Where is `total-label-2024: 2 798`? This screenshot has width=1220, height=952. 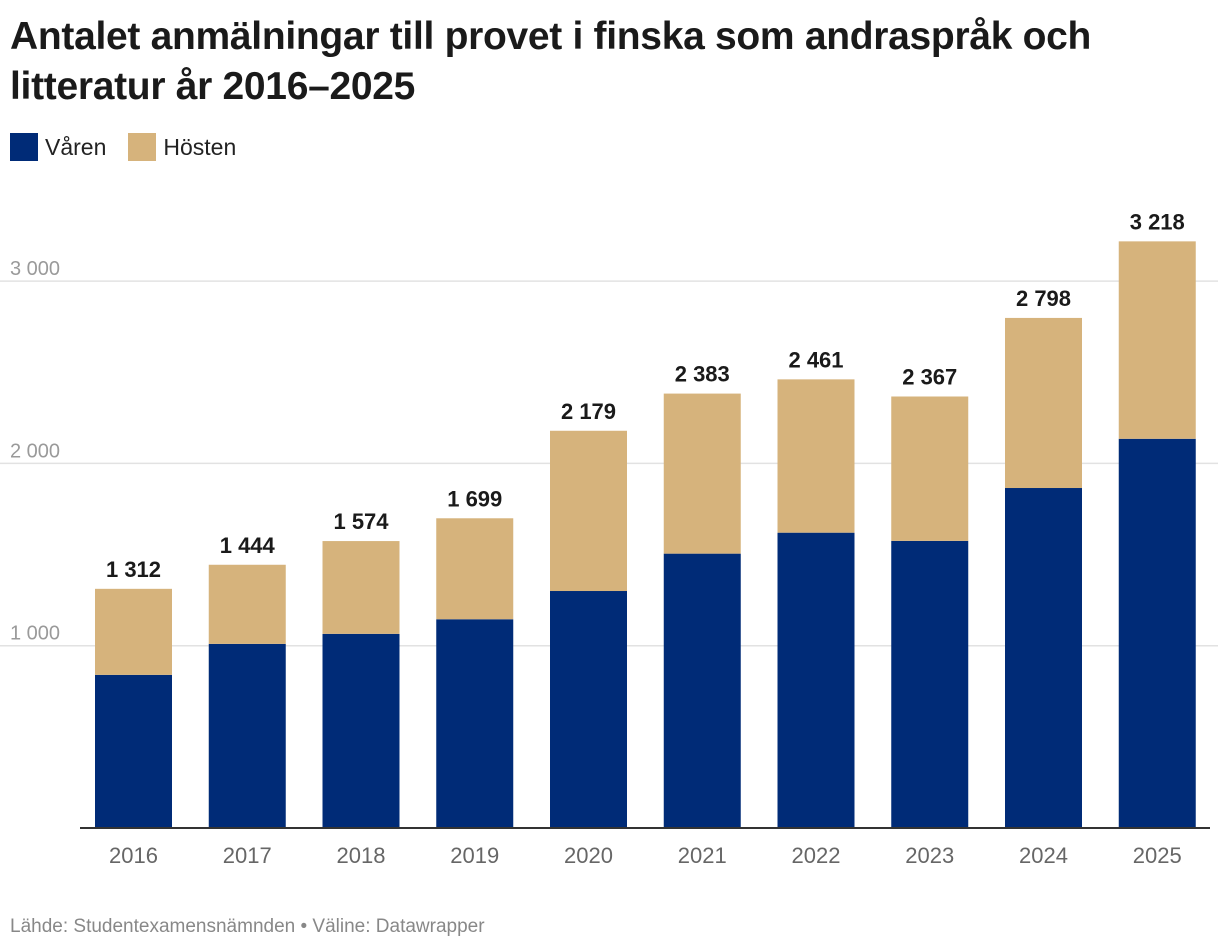 total-label-2024: 2 798 is located at coordinates (1043, 298).